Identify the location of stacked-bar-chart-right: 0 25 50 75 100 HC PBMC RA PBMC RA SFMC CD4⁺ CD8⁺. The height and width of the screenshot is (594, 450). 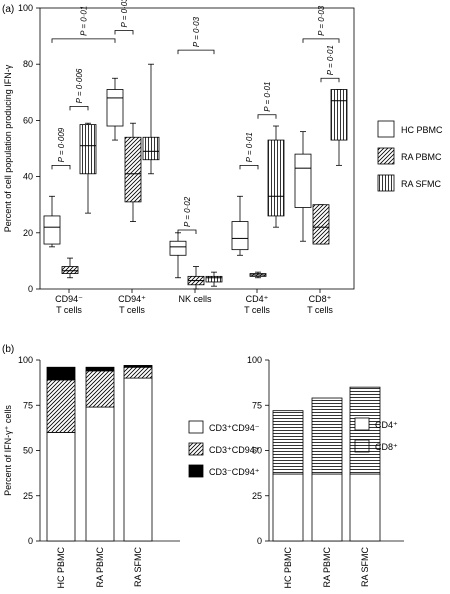
(325, 472).